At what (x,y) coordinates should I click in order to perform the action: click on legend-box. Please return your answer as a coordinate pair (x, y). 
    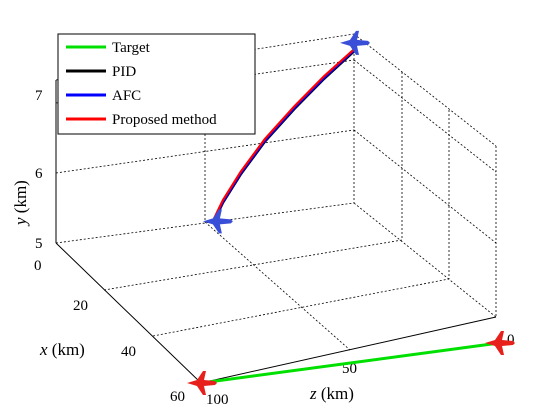
    Looking at the image, I should click on (156, 84).